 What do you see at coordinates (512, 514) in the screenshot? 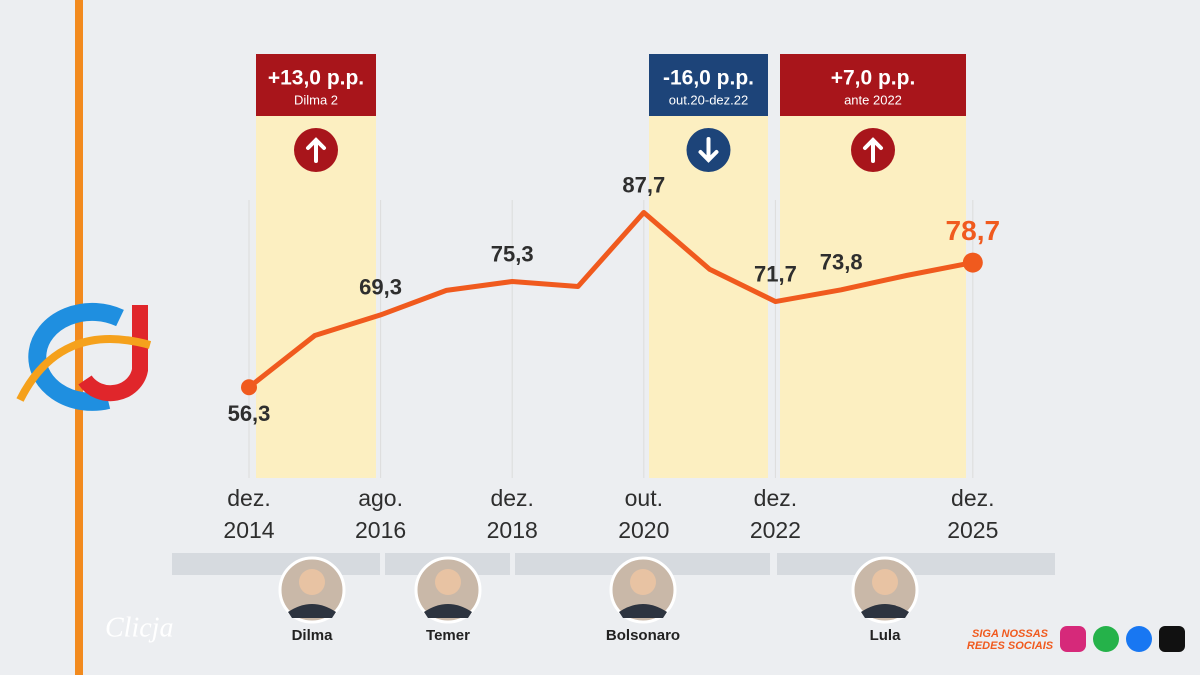
I see `x-tick-label: dez. 2018` at bounding box center [512, 514].